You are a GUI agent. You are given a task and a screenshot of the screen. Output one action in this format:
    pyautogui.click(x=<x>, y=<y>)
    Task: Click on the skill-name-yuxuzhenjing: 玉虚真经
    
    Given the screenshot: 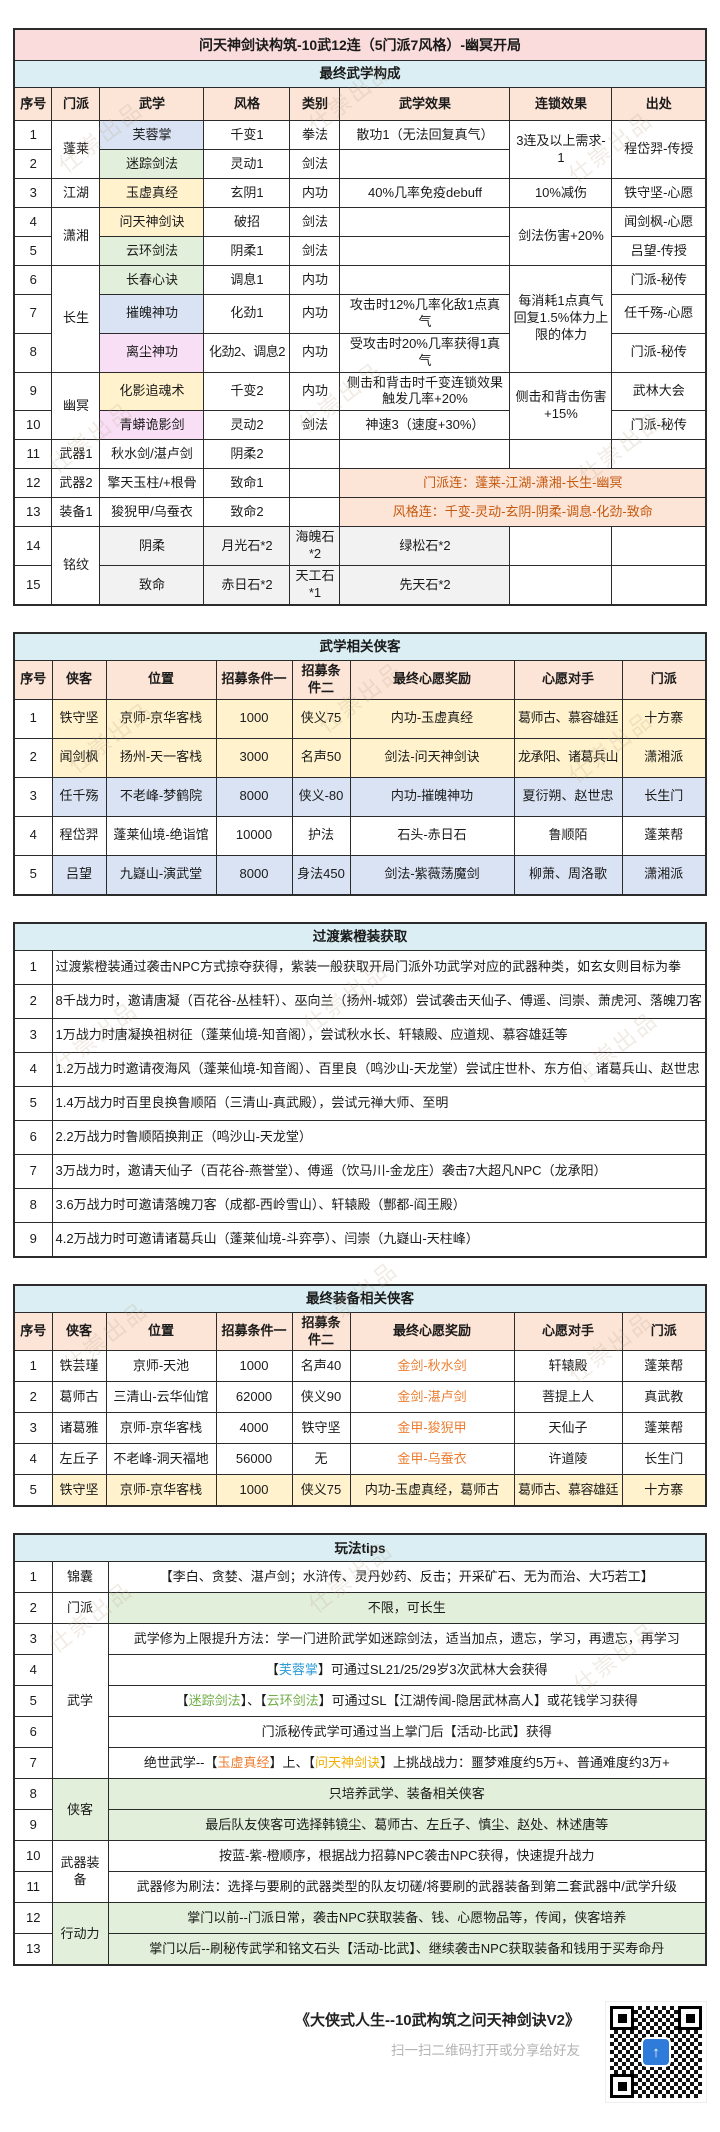 What is the action you would take?
    pyautogui.click(x=243, y=1763)
    